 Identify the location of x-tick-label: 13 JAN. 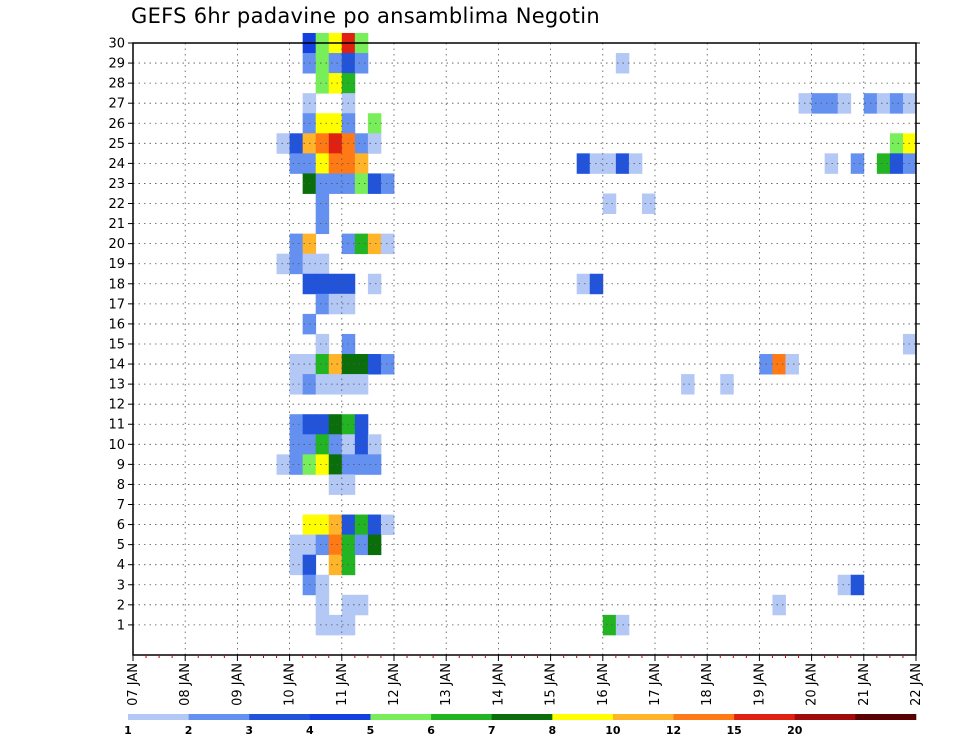
(446, 684).